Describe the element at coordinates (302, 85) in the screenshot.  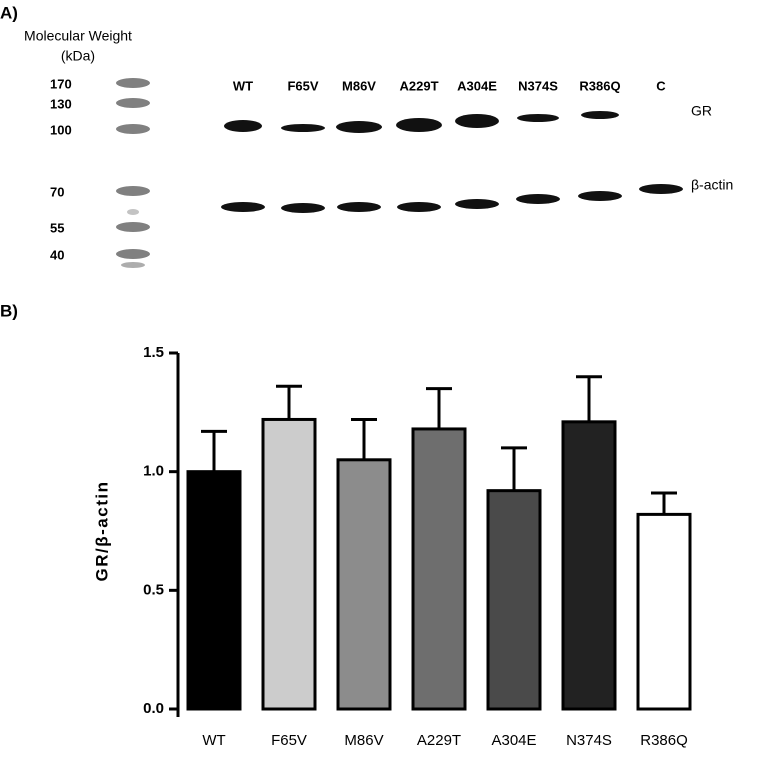
I see `lane-label: F65V` at that location.